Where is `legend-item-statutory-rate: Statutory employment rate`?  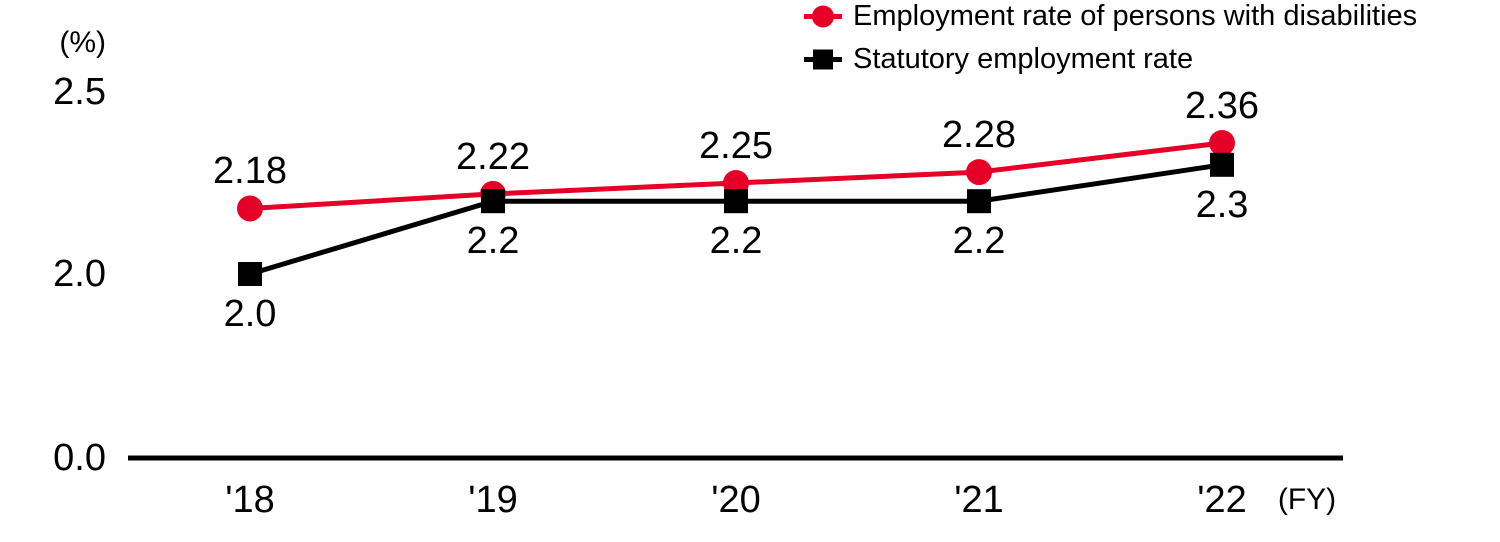 legend-item-statutory-rate: Statutory employment rate is located at coordinates (1110, 59).